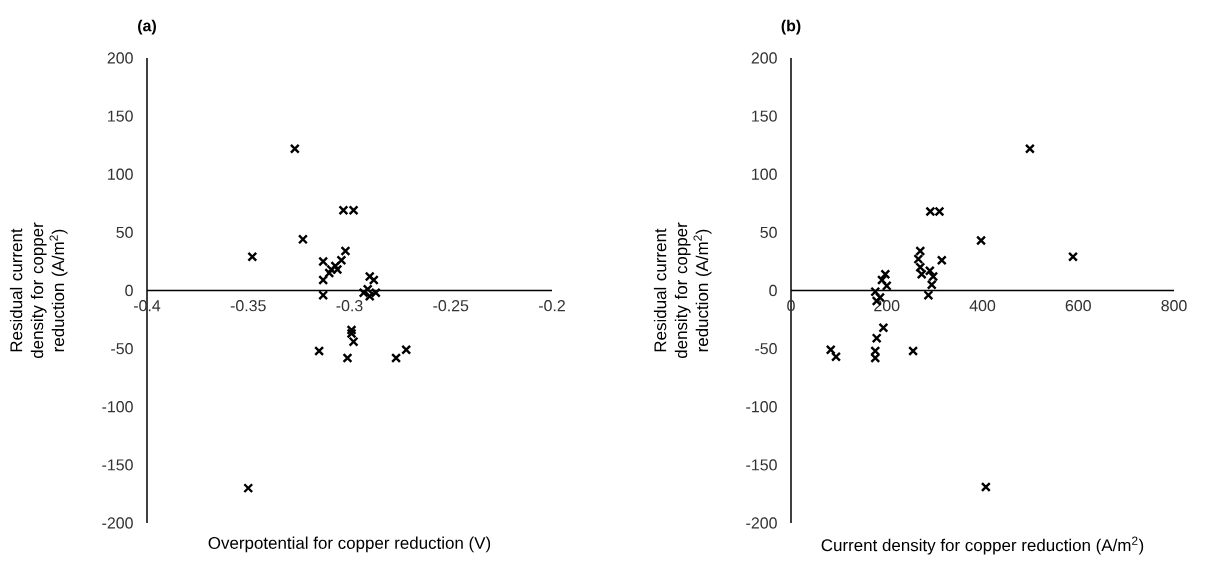 The height and width of the screenshot is (578, 1229). What do you see at coordinates (551, 306) in the screenshot?
I see `x-tick-label: -0.2` at bounding box center [551, 306].